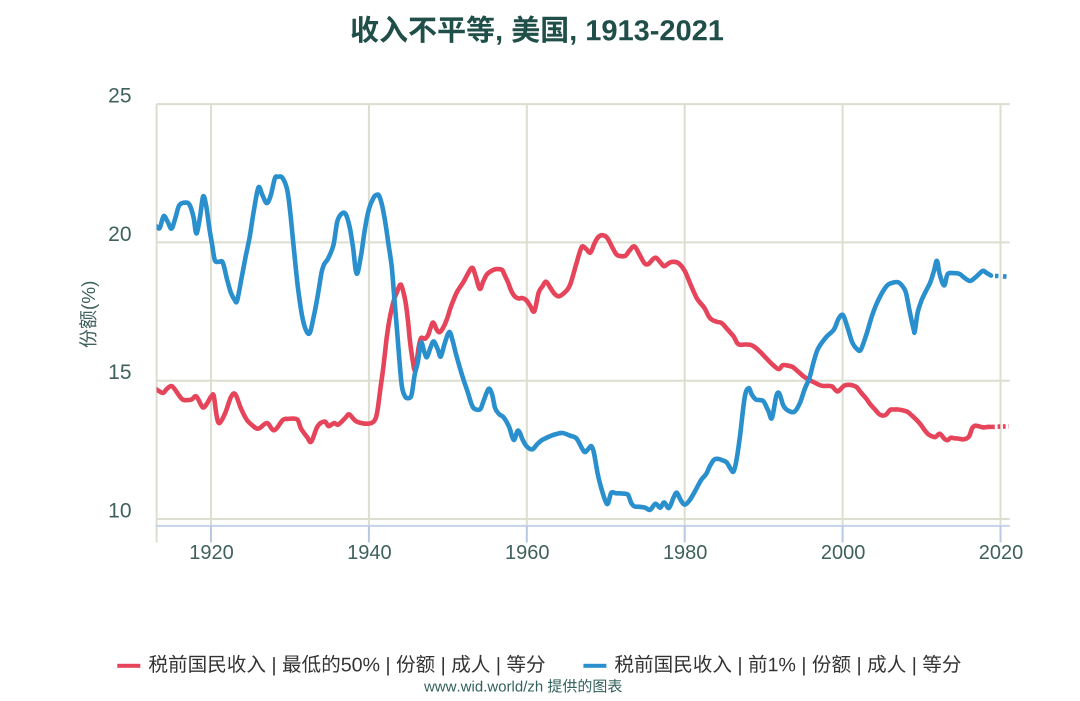  What do you see at coordinates (119, 234) in the screenshot?
I see `svg-text: 20` at bounding box center [119, 234].